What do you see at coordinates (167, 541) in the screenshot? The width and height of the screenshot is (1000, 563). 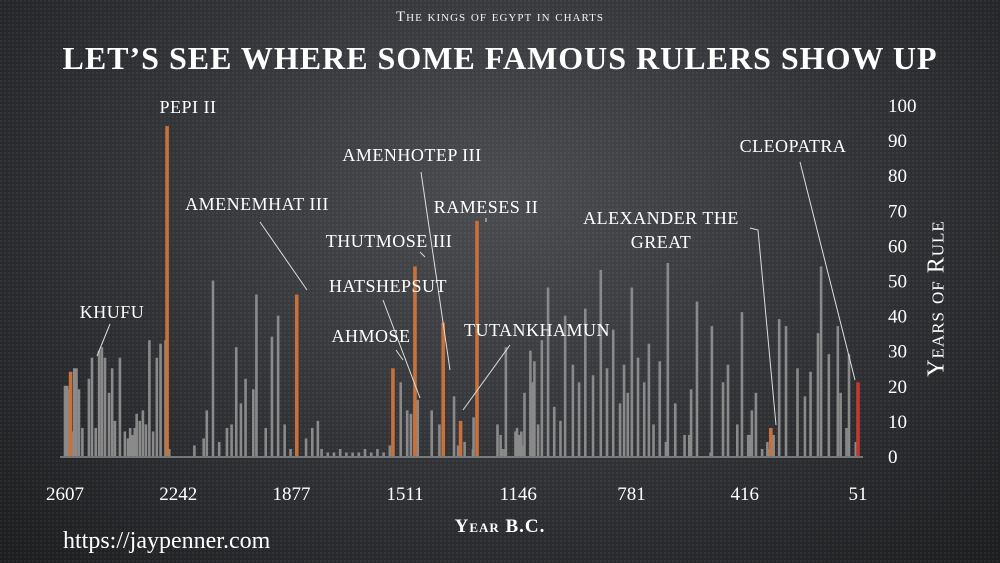 I see `source-url: https://jaypenner.com` at bounding box center [167, 541].